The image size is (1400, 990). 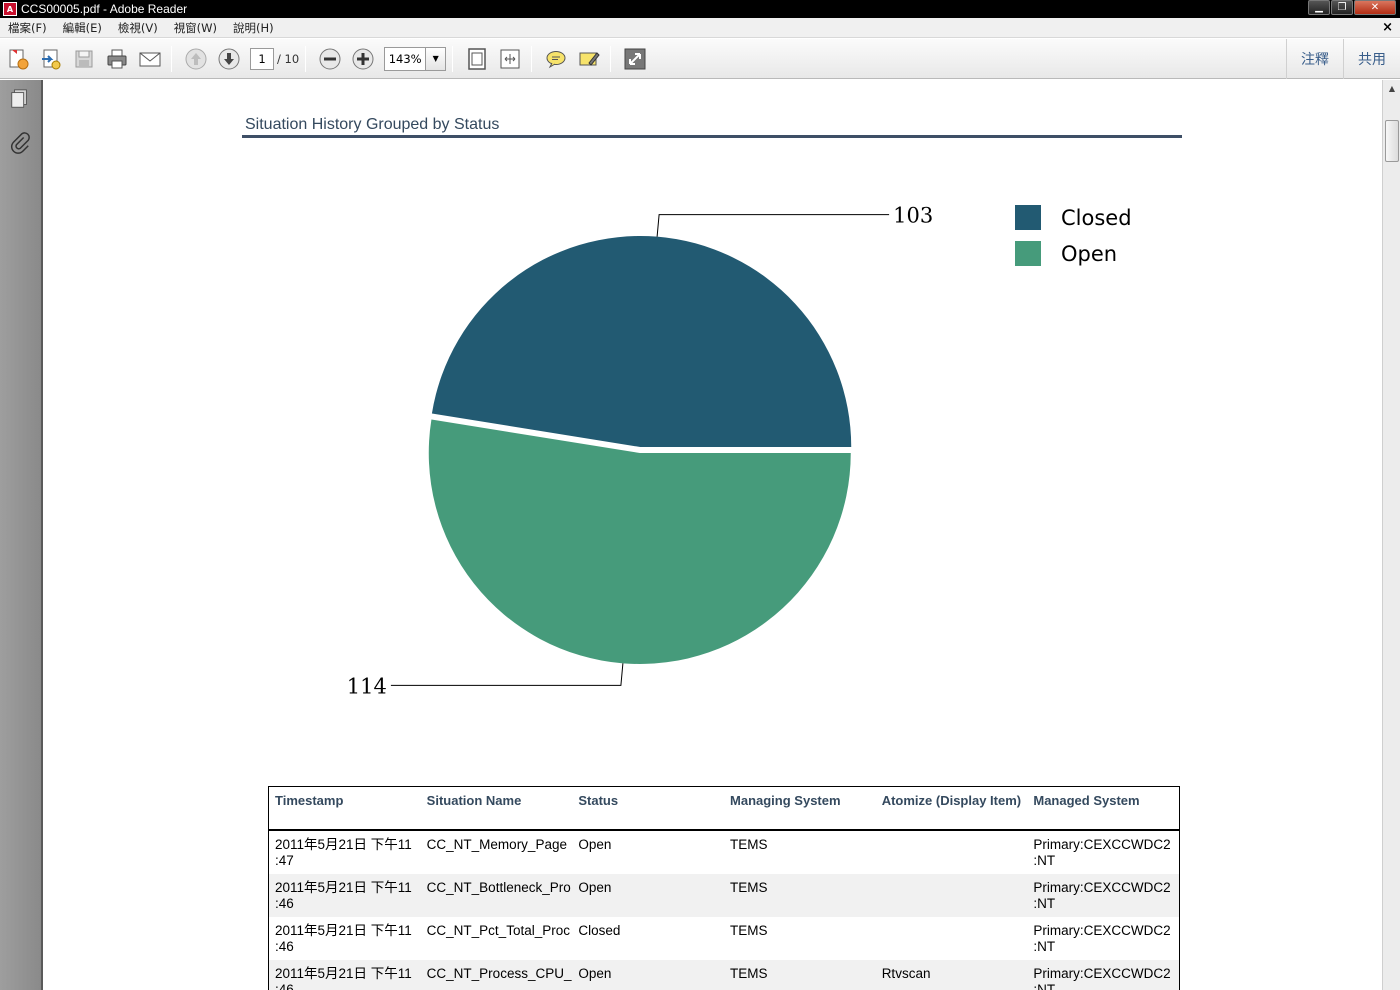 I want to click on email-button, so click(x=150, y=59).